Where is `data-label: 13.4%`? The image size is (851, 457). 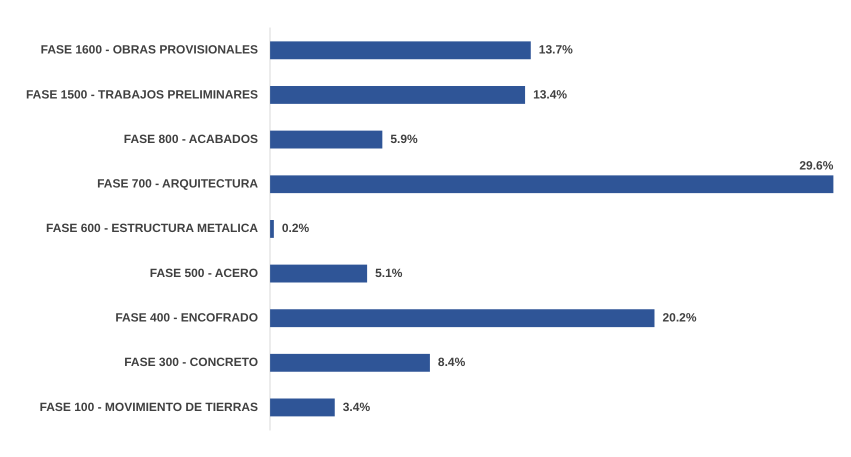
data-label: 13.4% is located at coordinates (550, 94).